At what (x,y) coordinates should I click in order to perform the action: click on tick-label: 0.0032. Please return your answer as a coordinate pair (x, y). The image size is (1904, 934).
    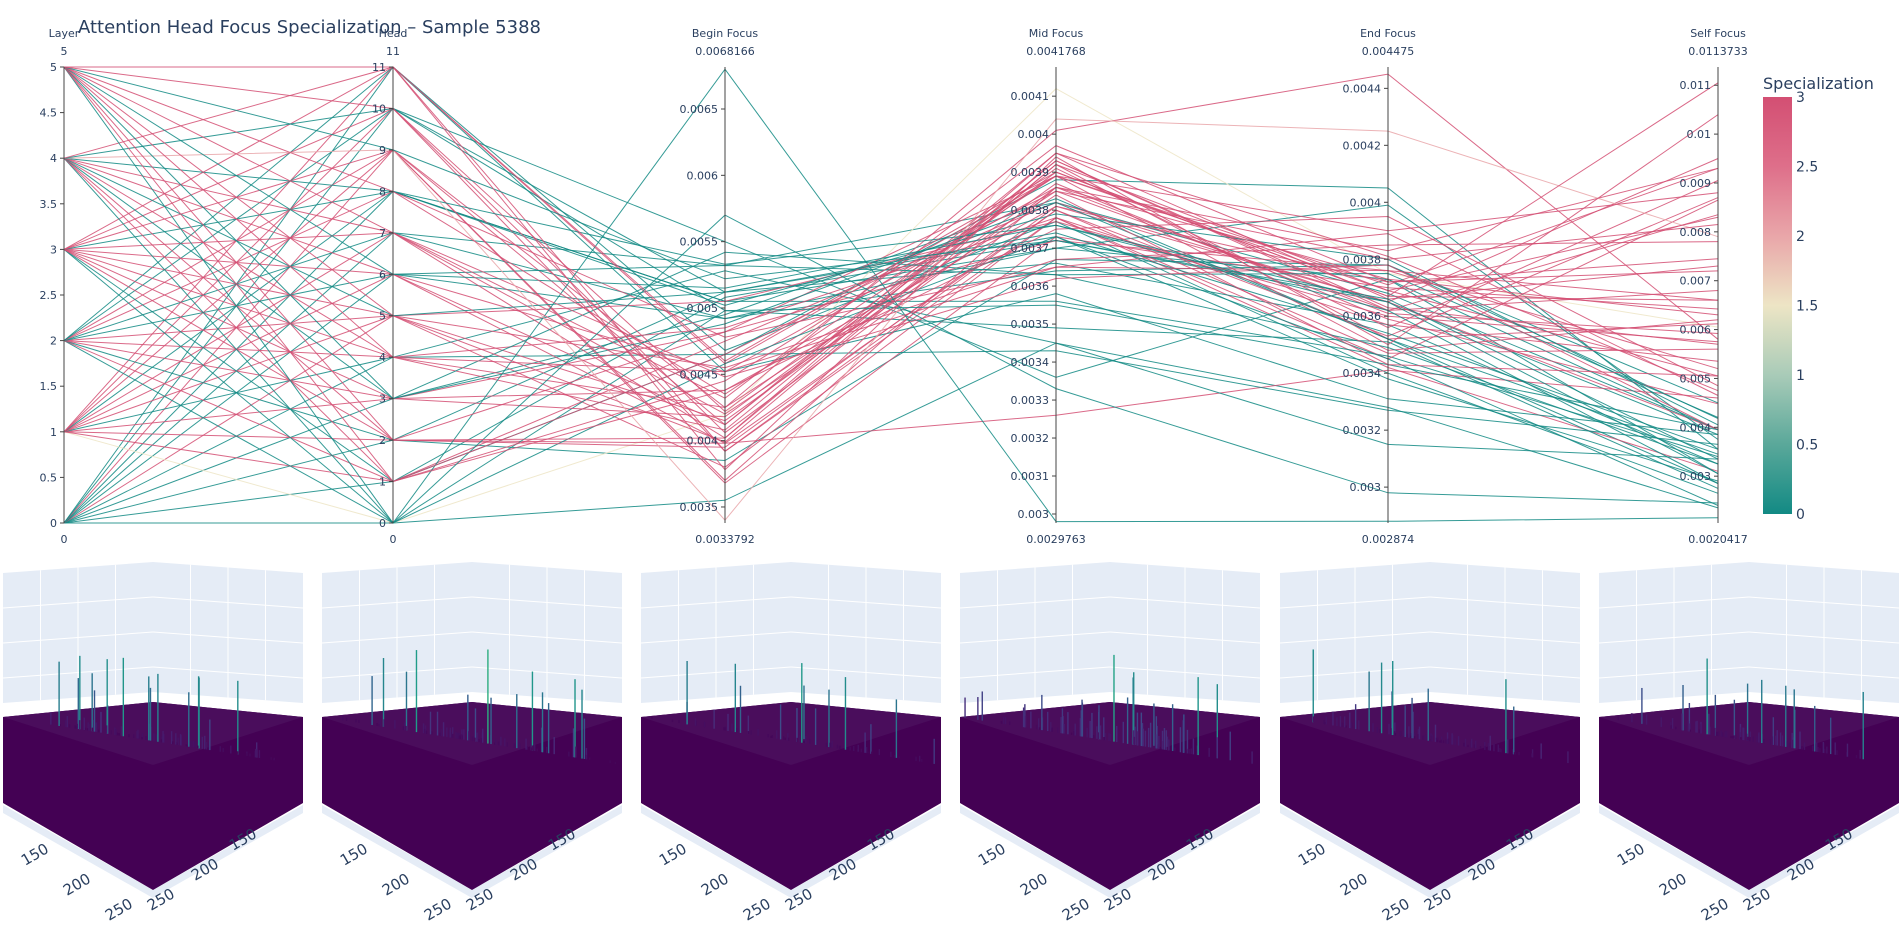
    Looking at the image, I should click on (1030, 438).